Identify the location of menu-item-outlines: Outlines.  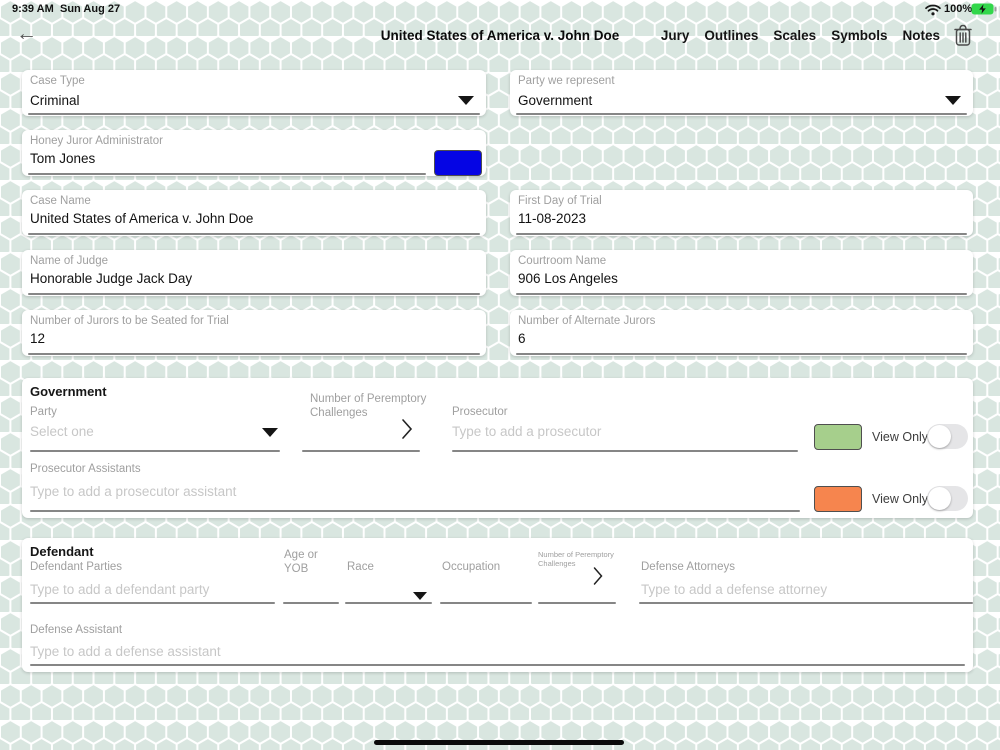
(731, 35).